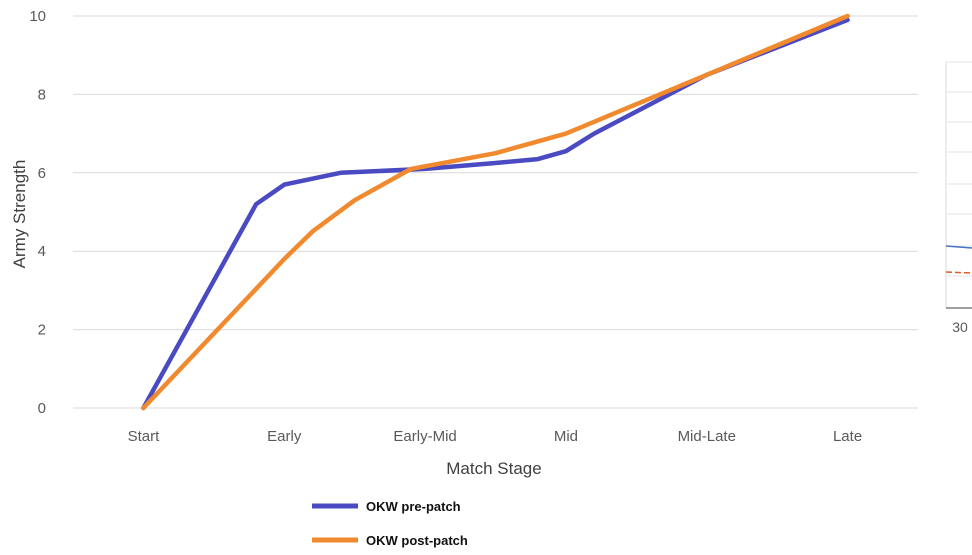  What do you see at coordinates (495, 436) in the screenshot?
I see `x-tick-labels: Start Early Early-Mid Mid Mid-Late Late` at bounding box center [495, 436].